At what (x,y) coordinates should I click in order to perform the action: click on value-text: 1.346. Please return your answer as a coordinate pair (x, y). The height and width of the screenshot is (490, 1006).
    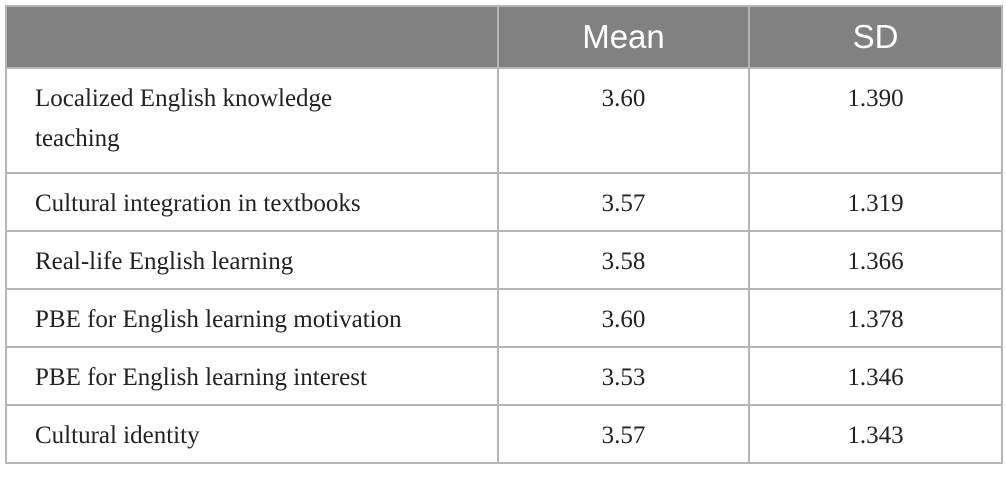
    Looking at the image, I should click on (875, 377).